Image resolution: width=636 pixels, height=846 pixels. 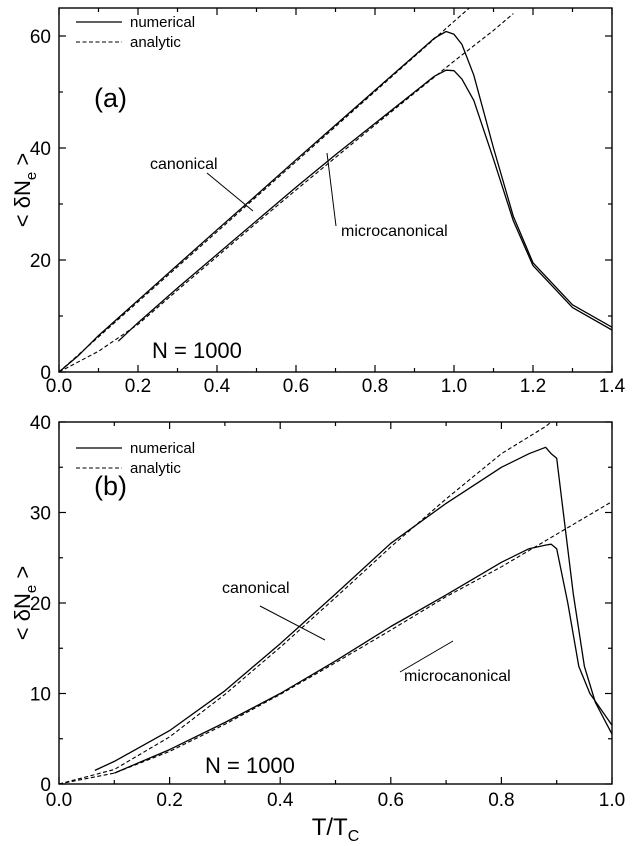 I want to click on y-tick-label: 60, so click(x=40, y=37).